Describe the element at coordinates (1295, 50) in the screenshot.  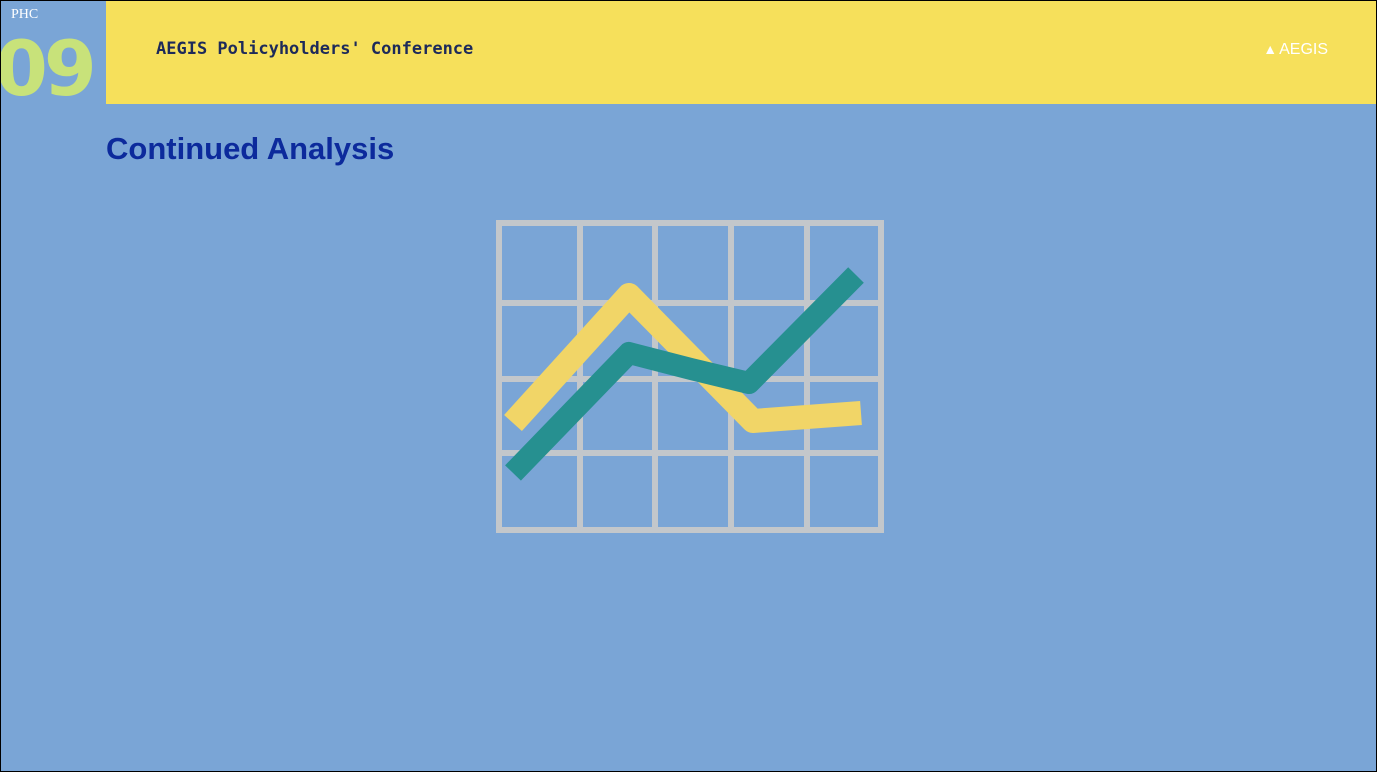
I see `logo: AEGIS` at that location.